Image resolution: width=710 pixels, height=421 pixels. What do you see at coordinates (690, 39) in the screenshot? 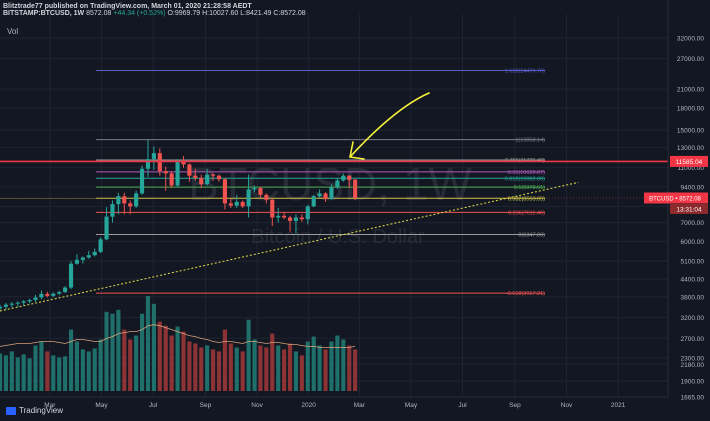
I see `y-tick-label: 32000.00` at bounding box center [690, 39].